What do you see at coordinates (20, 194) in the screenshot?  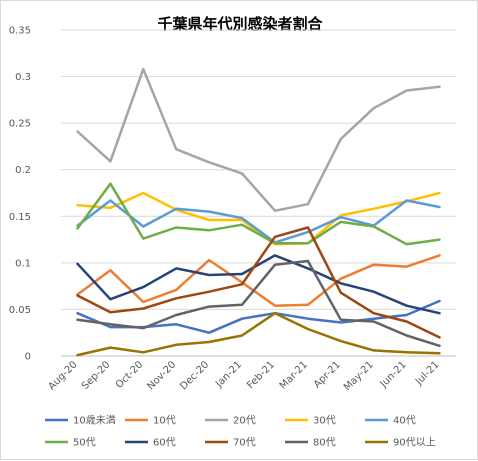 I see `y-axis-ticks: 0 0.05 0.1 0.15 0.2 0.25 0.3 0.35` at bounding box center [20, 194].